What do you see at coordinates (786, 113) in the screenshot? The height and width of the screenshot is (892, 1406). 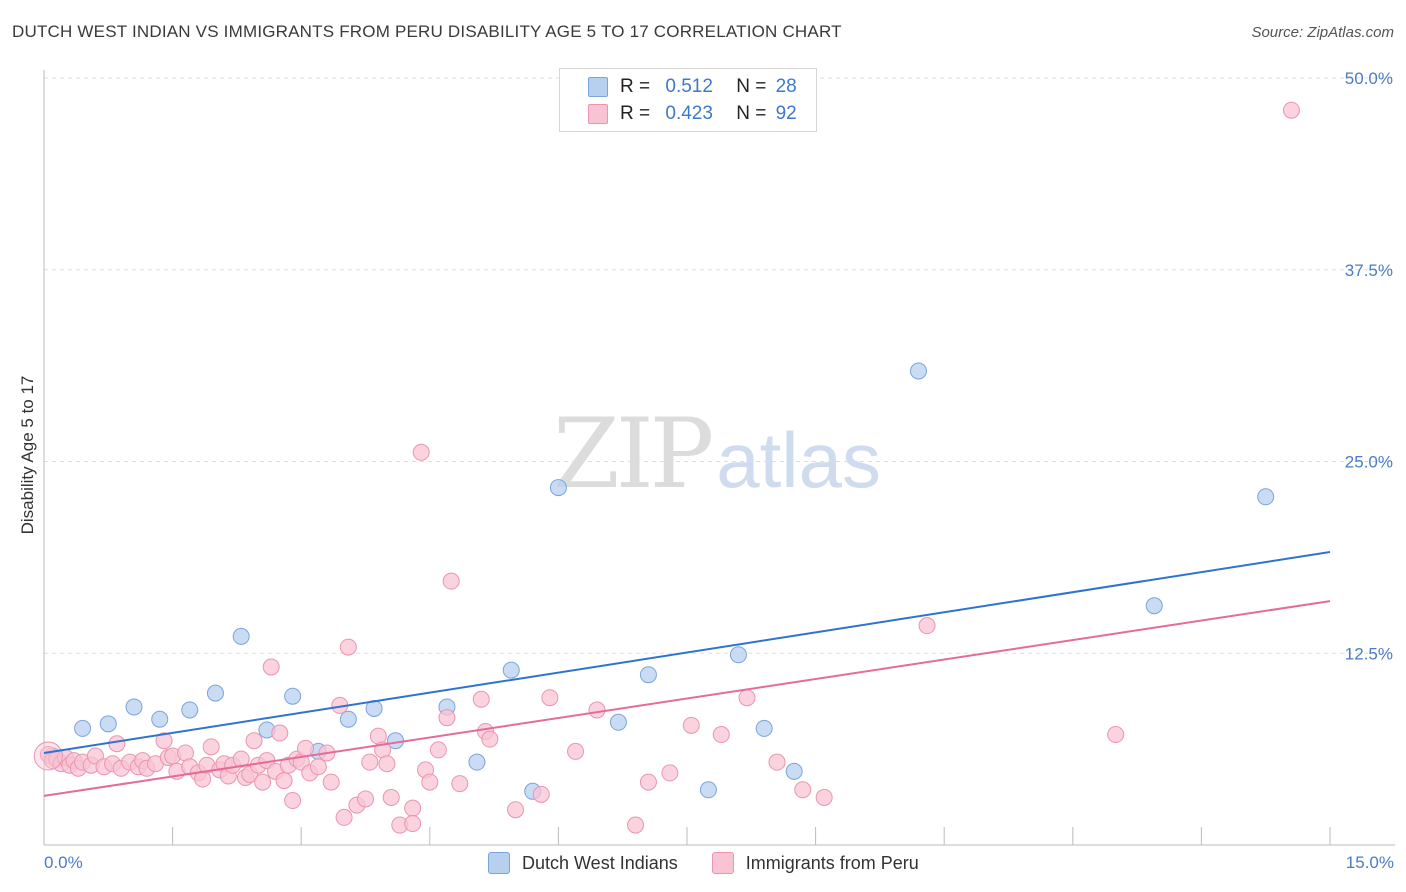 I see `legend-n-value: 92` at bounding box center [786, 113].